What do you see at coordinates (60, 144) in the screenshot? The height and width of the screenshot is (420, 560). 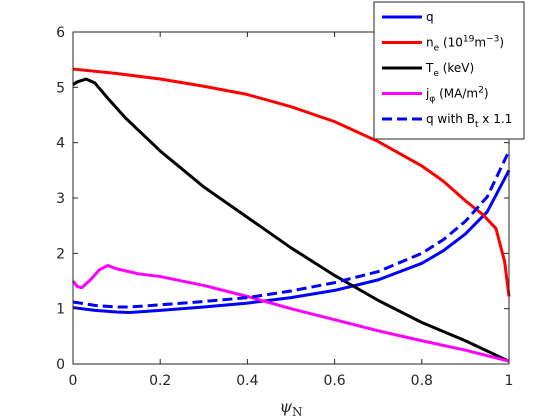 I see `y-tick-label: 4` at bounding box center [60, 144].